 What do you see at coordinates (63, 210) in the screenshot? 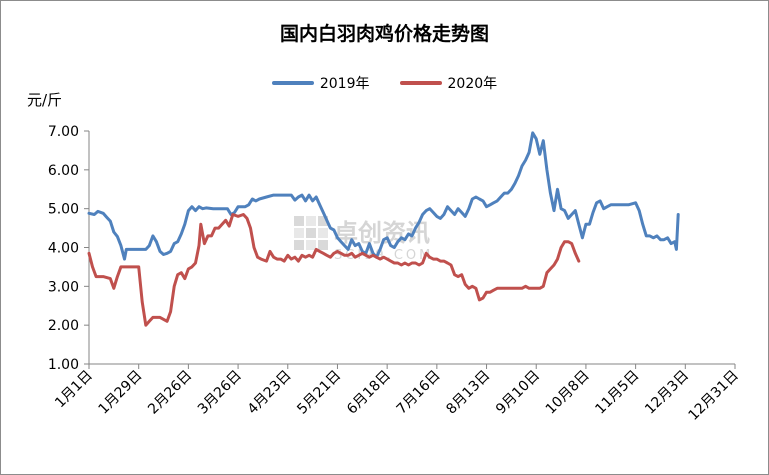
I see `y-tick-label: 5.00` at bounding box center [63, 210].